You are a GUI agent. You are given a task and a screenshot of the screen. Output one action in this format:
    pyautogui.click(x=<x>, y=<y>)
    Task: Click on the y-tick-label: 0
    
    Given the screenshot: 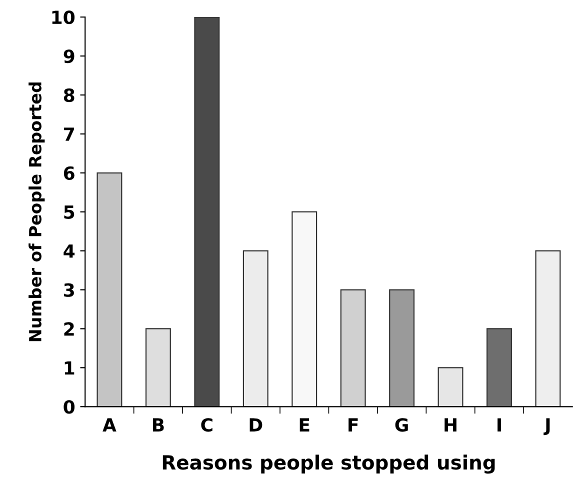 What is the action you would take?
    pyautogui.click(x=69, y=407)
    